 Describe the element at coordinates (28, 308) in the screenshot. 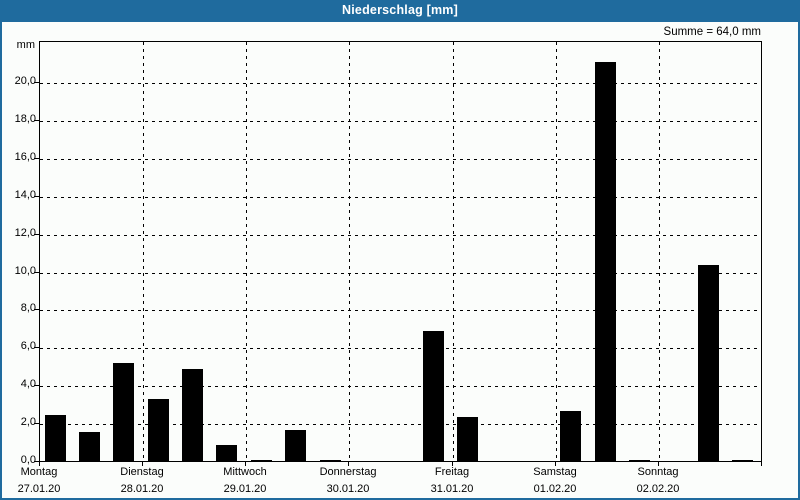

I see `y-tick-label: 8,0` at that location.